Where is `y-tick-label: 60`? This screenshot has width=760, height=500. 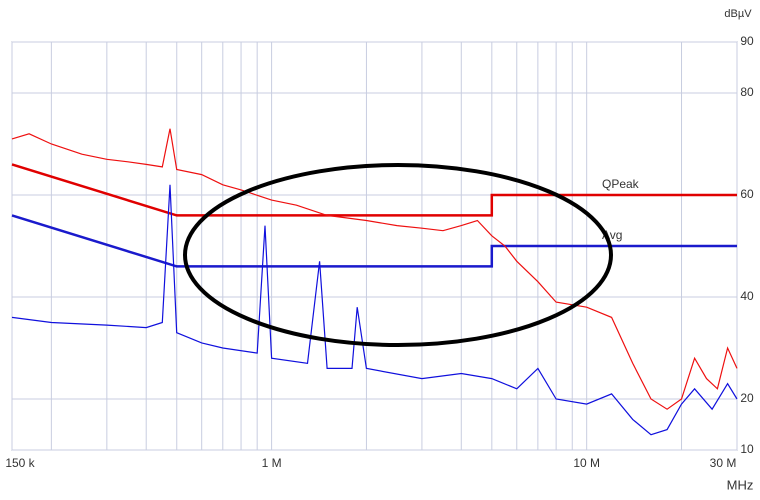 y-tick-label: 60 is located at coordinates (747, 194).